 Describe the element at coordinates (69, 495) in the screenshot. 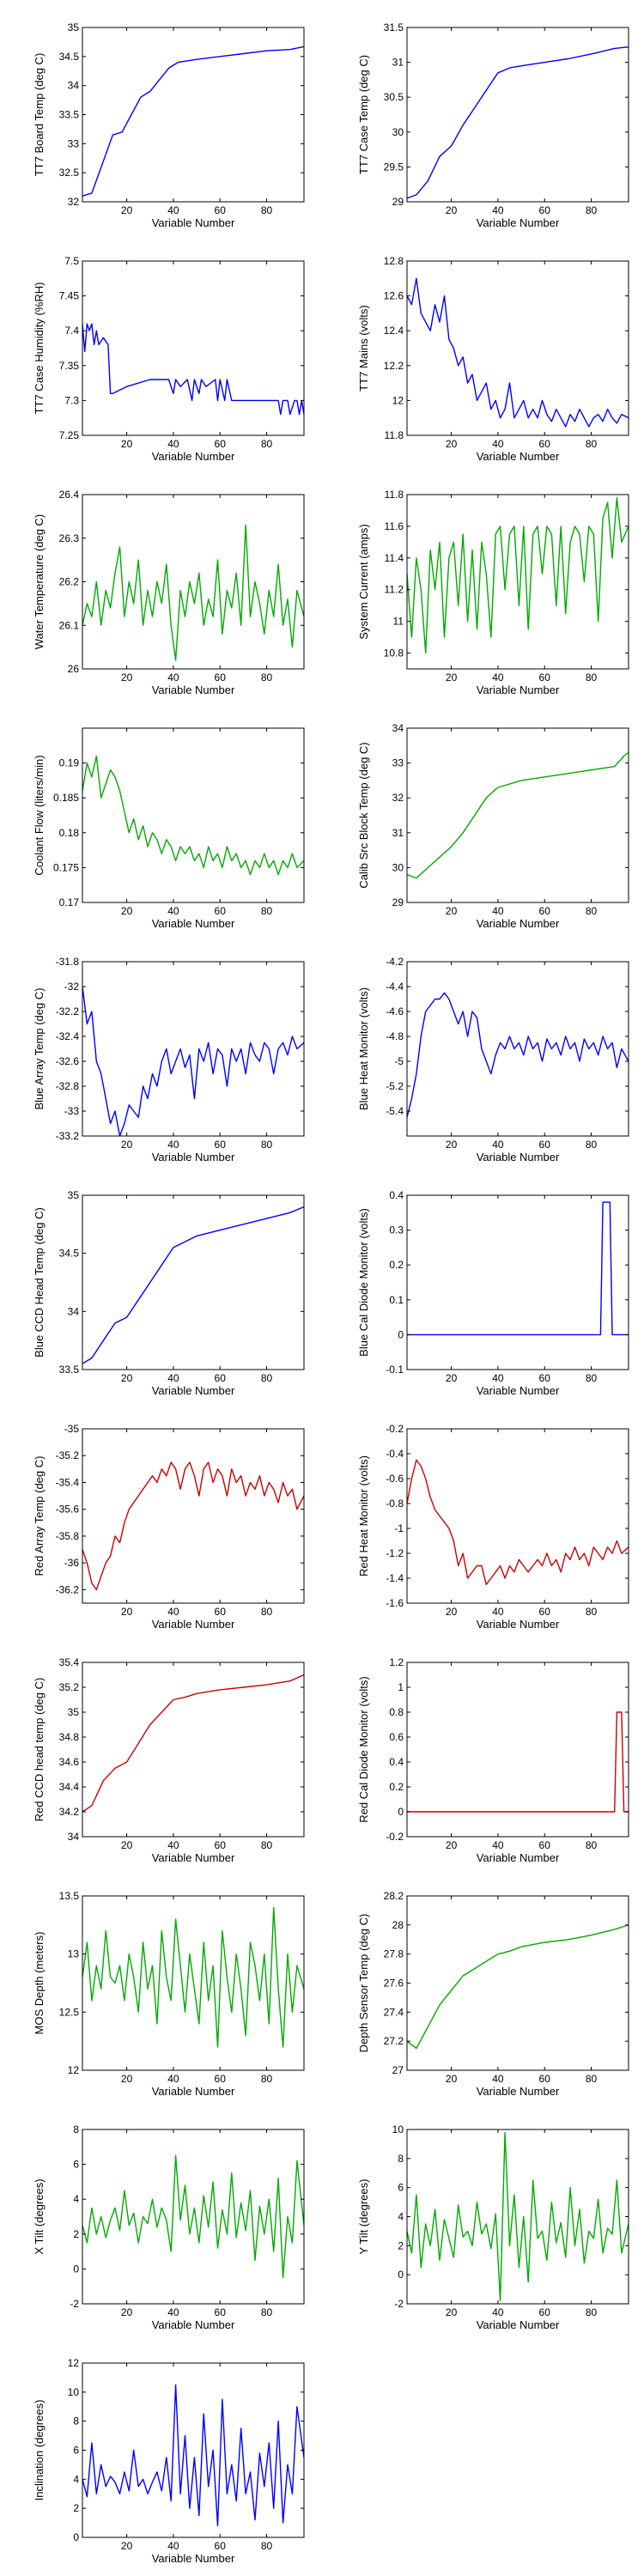

I see `y-tick-label: 26.4` at that location.